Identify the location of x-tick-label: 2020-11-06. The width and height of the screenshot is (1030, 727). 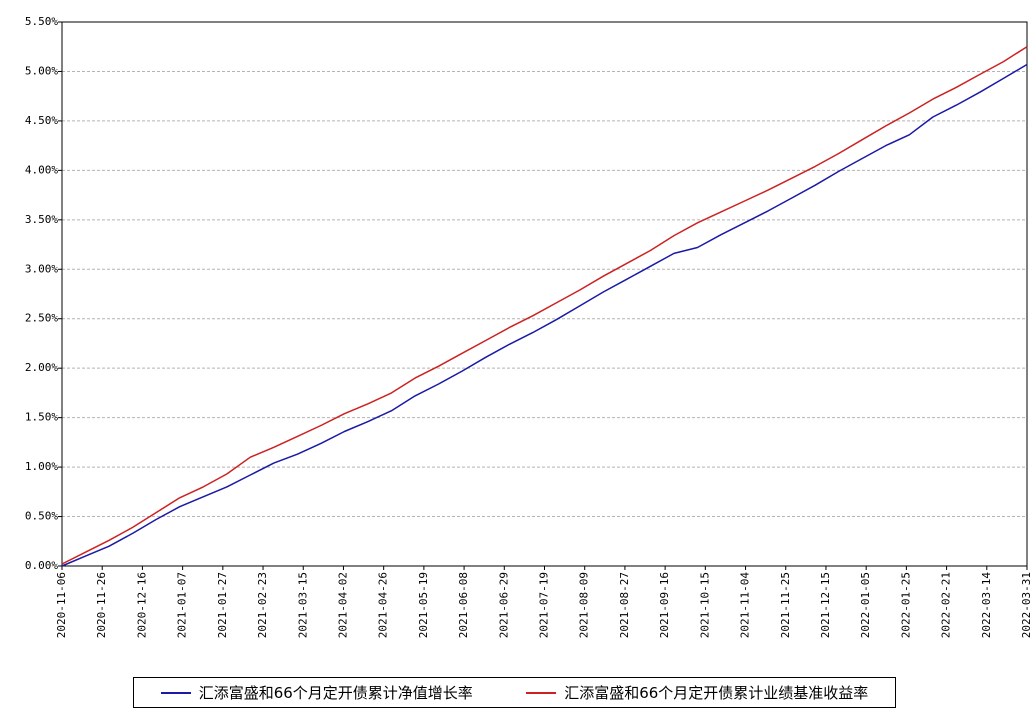
(61, 605).